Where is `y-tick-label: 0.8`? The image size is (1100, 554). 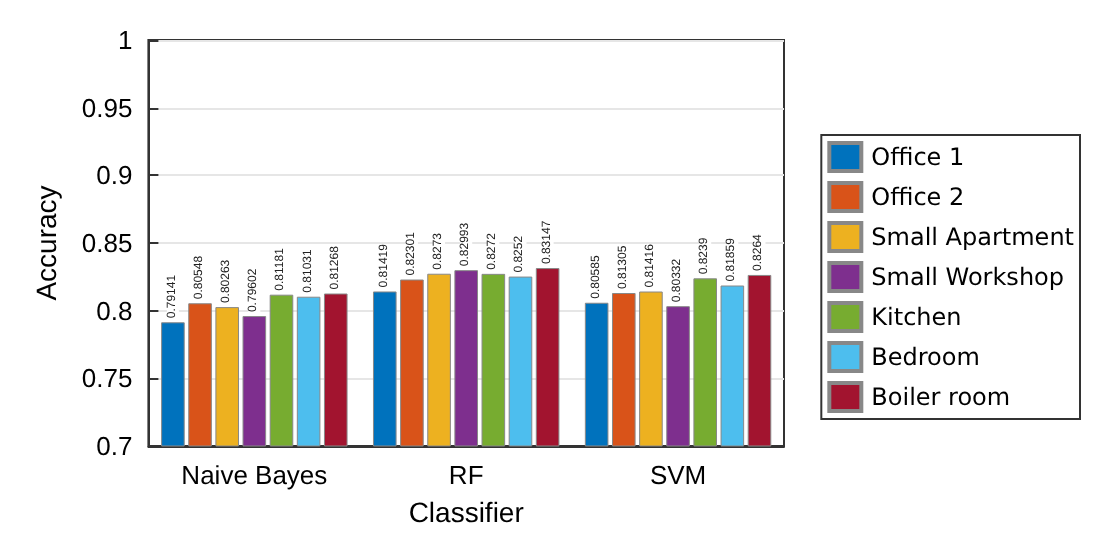 y-tick-label: 0.8 is located at coordinates (114, 310).